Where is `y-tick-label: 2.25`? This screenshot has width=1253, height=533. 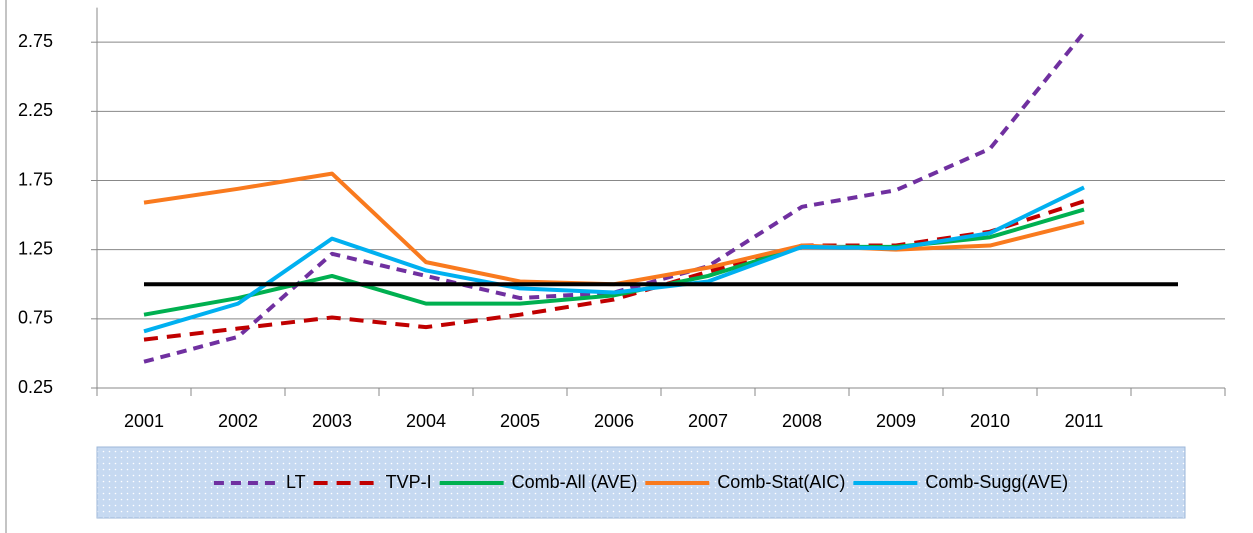 y-tick-label: 2.25 is located at coordinates (35, 110).